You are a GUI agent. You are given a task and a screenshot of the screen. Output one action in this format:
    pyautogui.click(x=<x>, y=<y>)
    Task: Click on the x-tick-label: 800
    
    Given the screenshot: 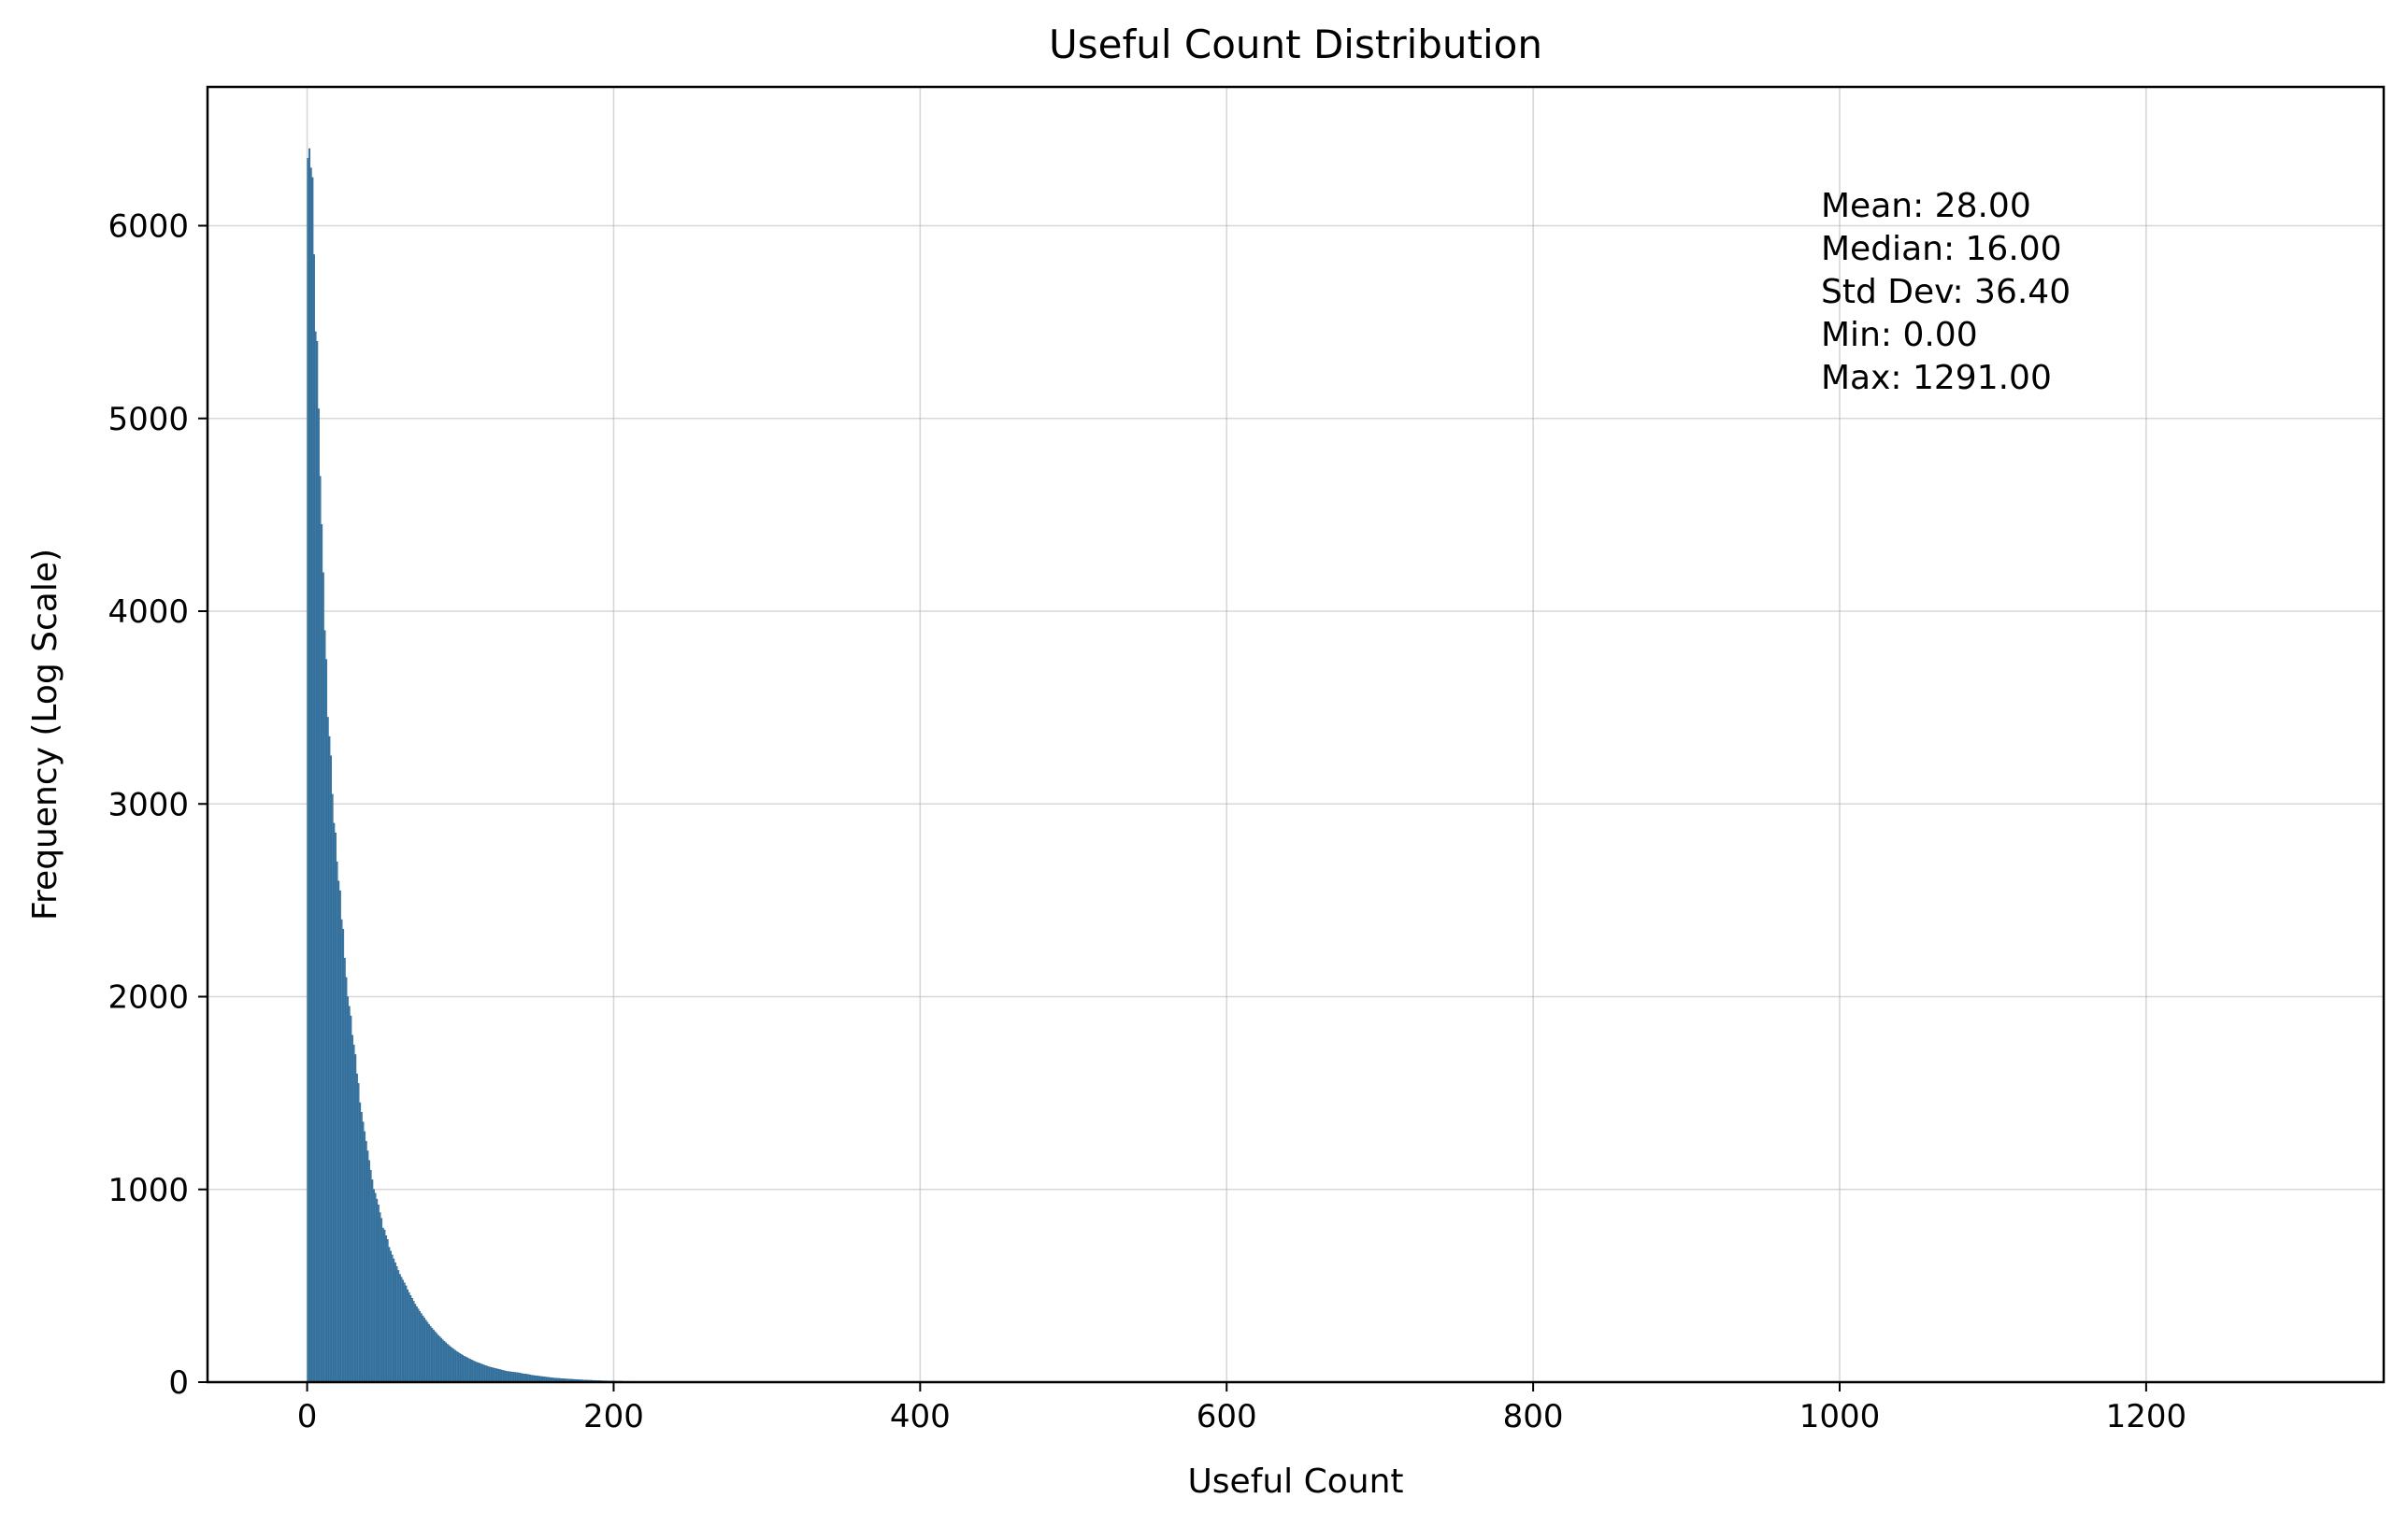 What is the action you would take?
    pyautogui.click(x=1533, y=1416)
    